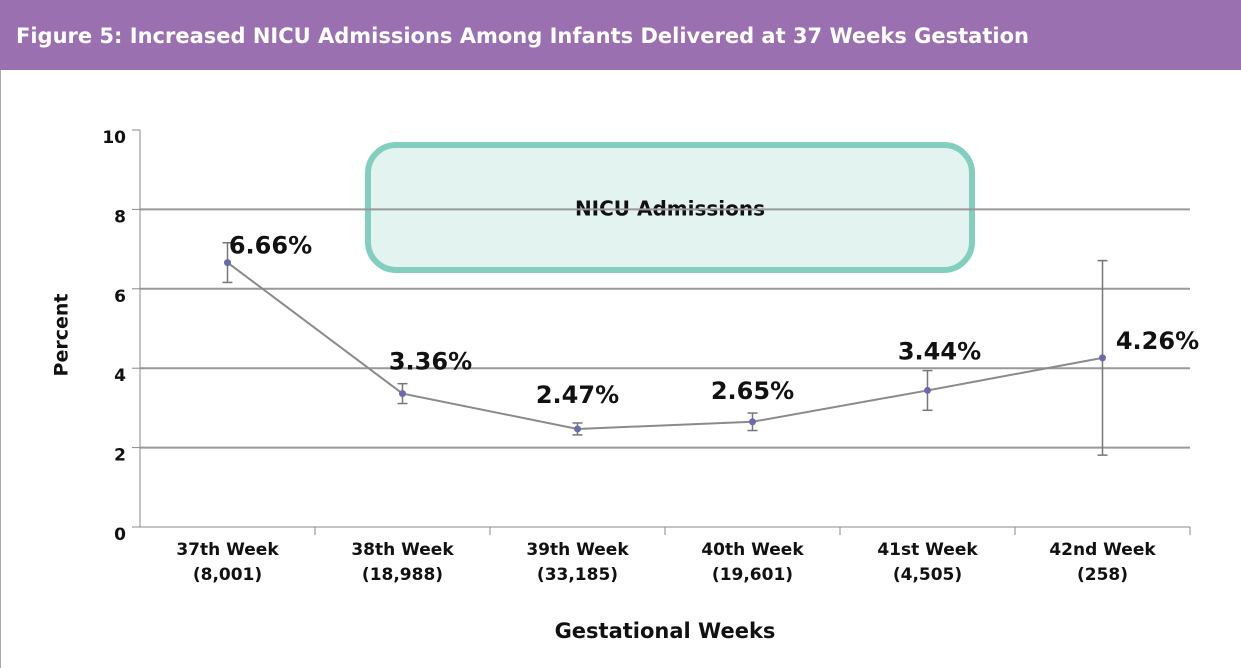 This screenshot has width=1241, height=668. Describe the element at coordinates (577, 575) in the screenshot. I see `x-tick-sublabel: (33,185)` at that location.